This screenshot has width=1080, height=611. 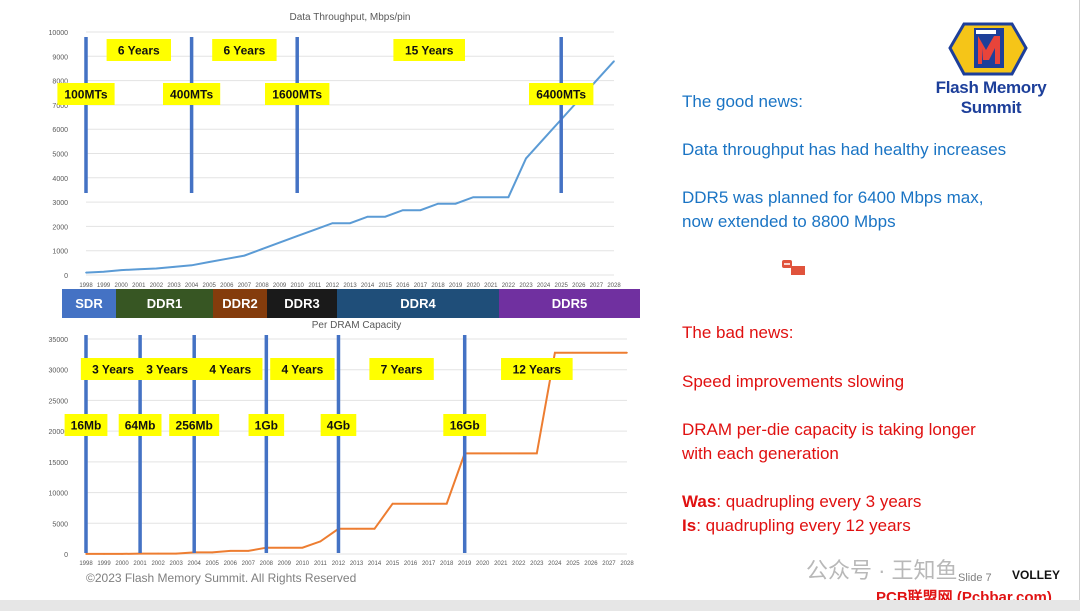 I want to click on y-tick-label: 7000, so click(x=60, y=106).